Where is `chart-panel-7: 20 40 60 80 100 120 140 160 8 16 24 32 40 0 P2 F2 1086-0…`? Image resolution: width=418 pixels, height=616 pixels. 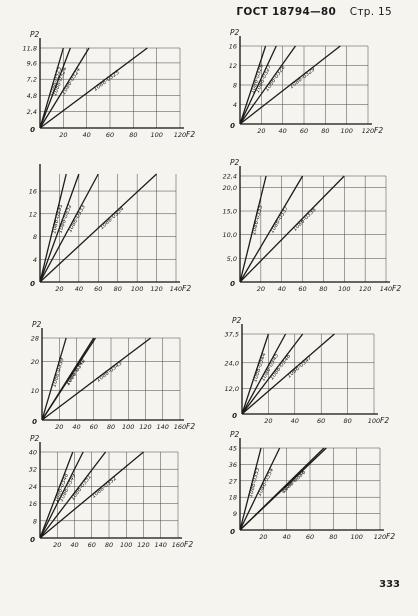 chart-panel-7: 20 40 60 80 100 120 140 160 8 16 24 32 40 0 P2 F2 1086-0… is located at coordinates (111, 491).